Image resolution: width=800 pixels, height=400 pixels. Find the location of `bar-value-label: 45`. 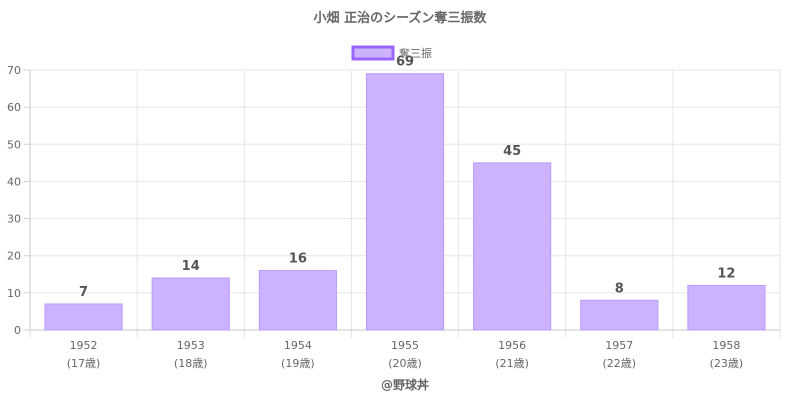

bar-value-label: 45 is located at coordinates (512, 151).